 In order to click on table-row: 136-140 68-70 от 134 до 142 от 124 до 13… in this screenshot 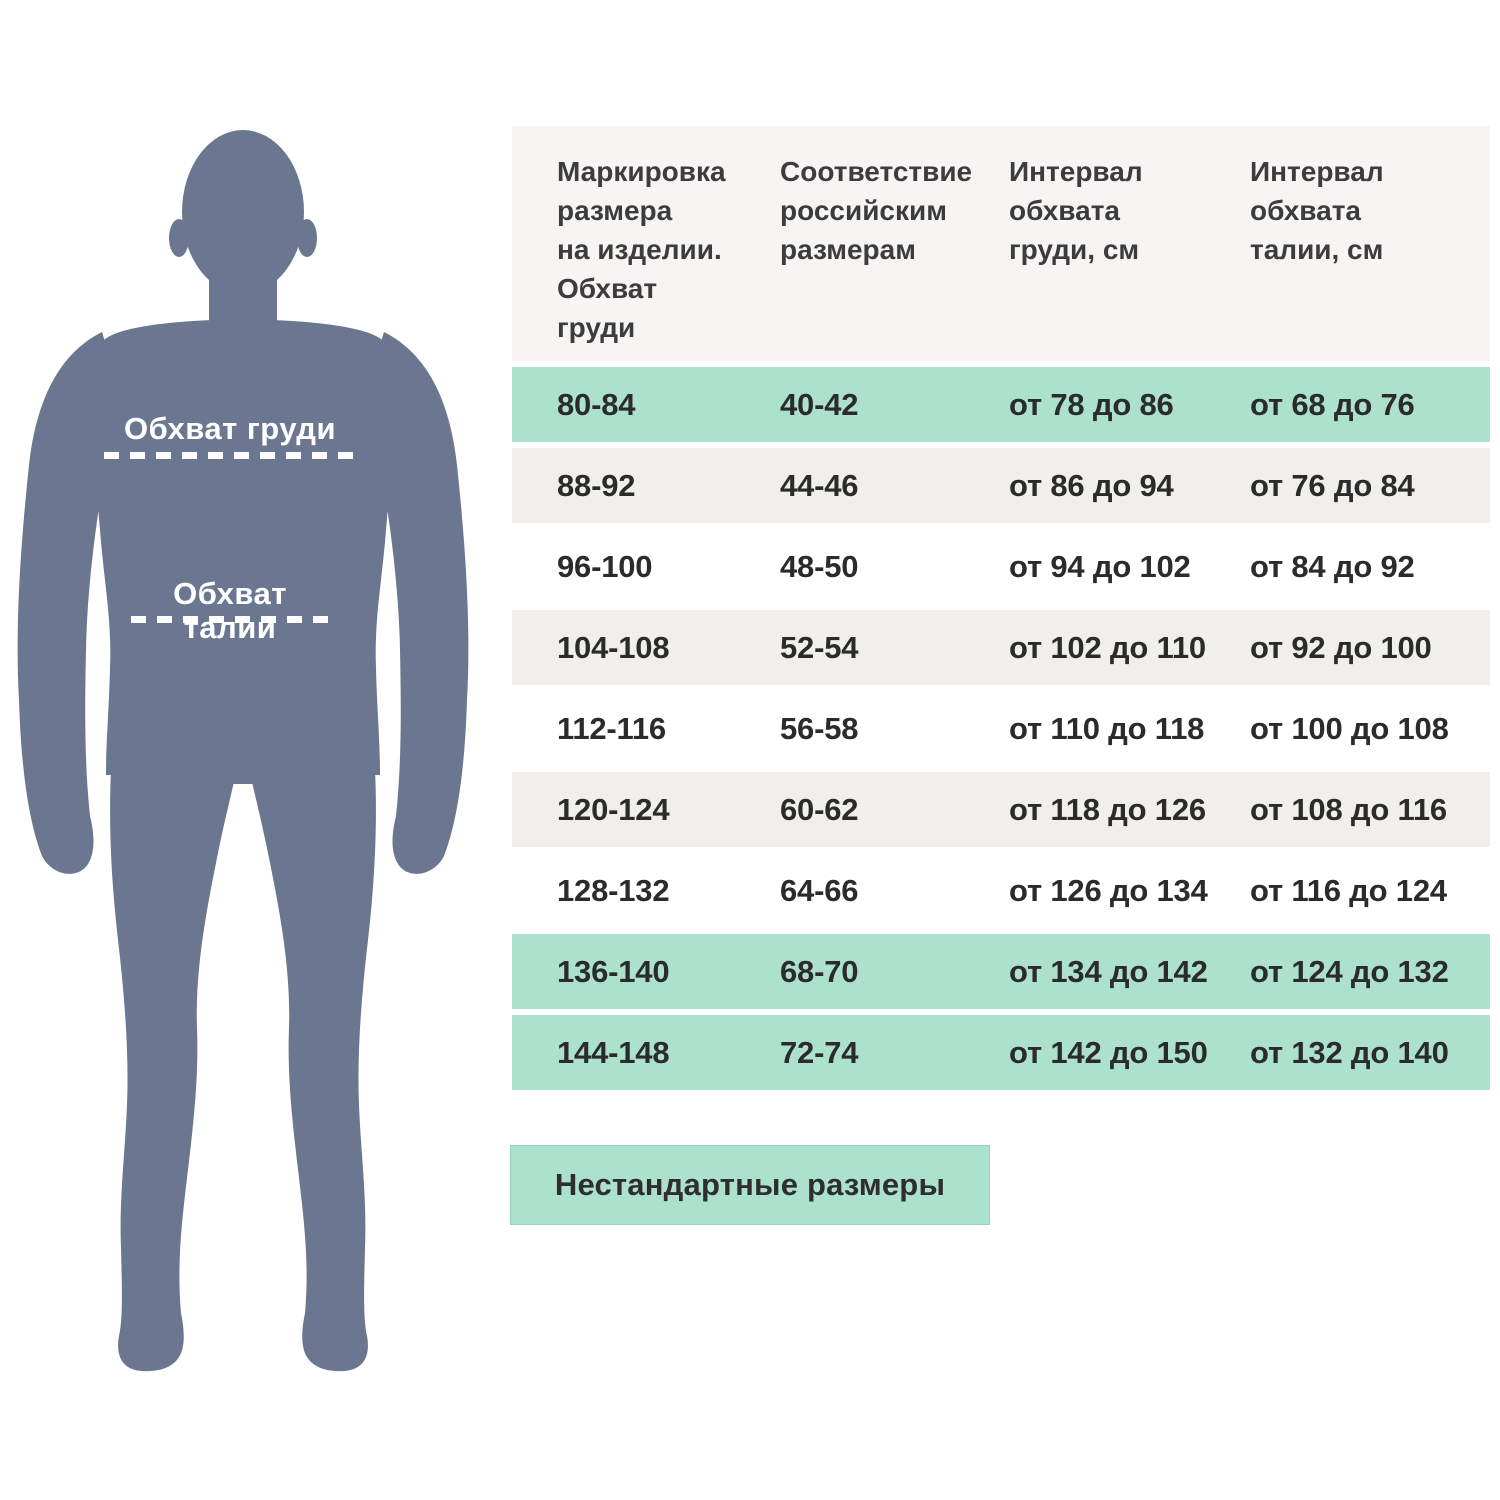, I will do `click(1001, 971)`.